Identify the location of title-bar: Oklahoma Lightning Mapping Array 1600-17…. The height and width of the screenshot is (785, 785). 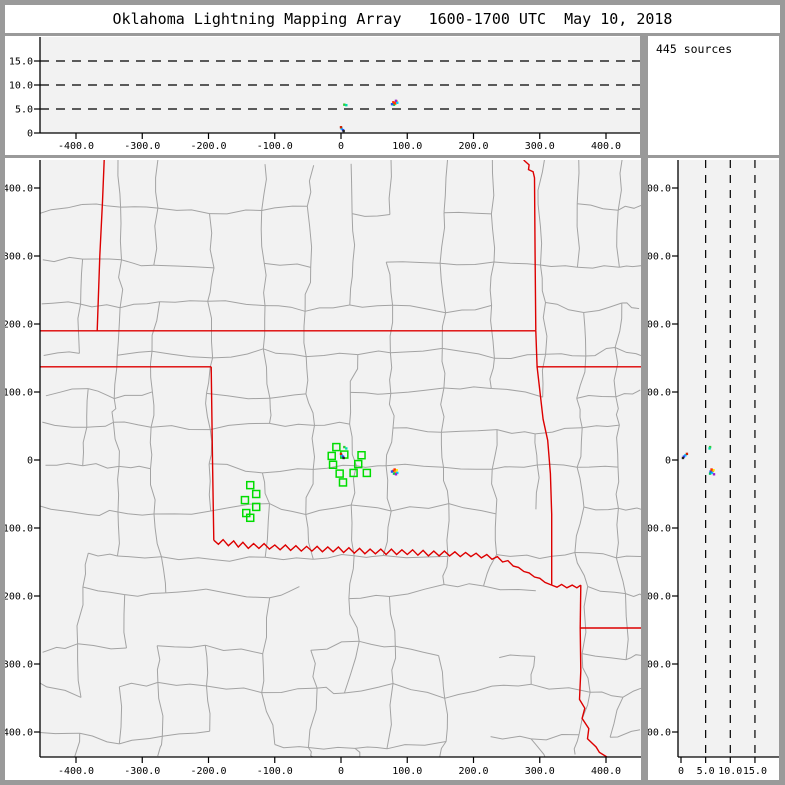
(392, 19).